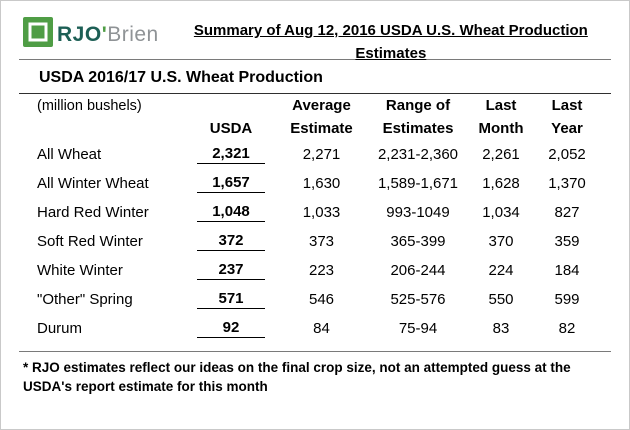 This screenshot has width=630, height=430. Describe the element at coordinates (321, 328) in the screenshot. I see `avg-estimate-value: 84` at that location.